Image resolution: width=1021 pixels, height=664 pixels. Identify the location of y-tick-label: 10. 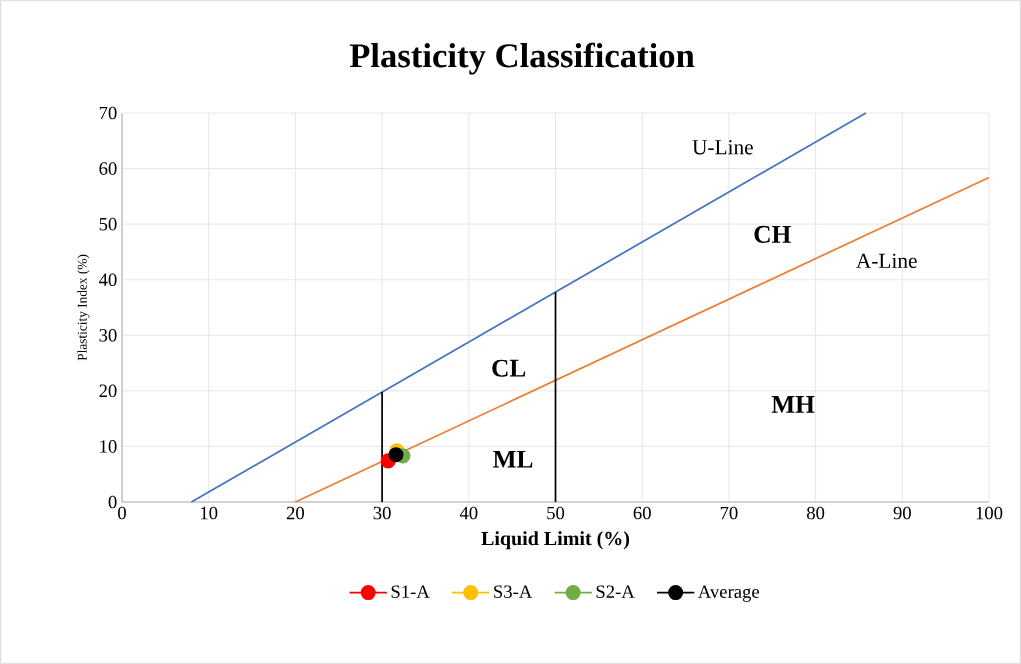
(108, 446).